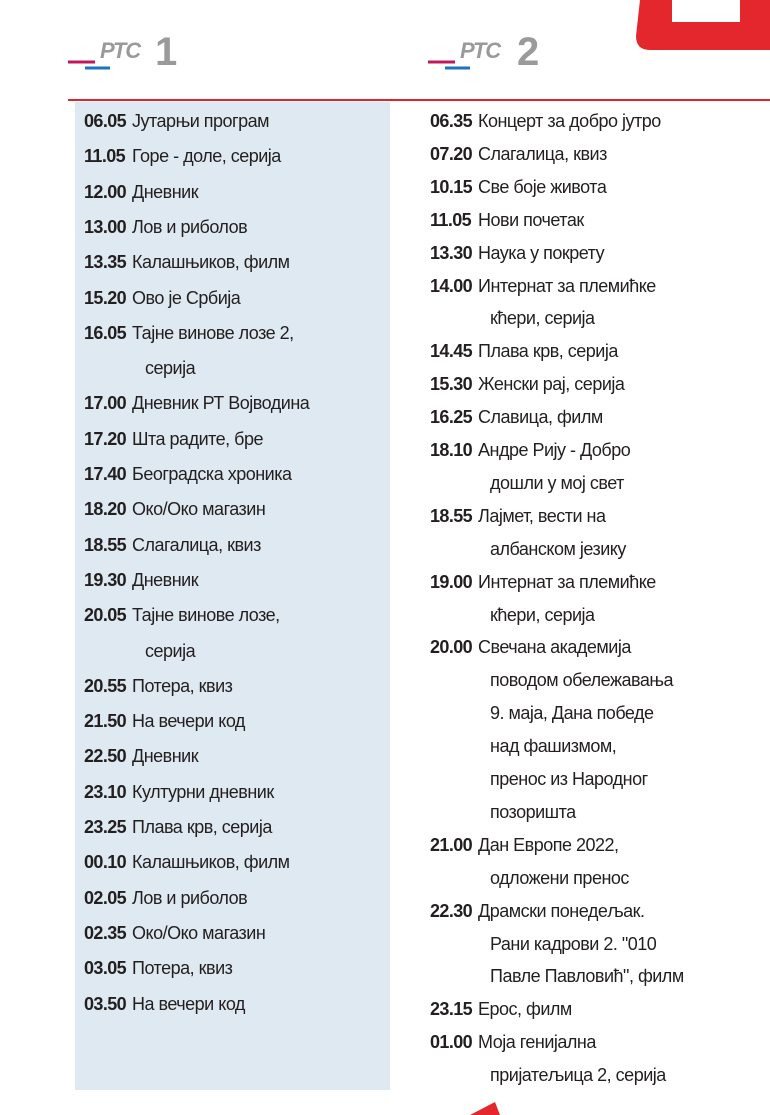 The height and width of the screenshot is (1115, 770). I want to click on program-time: 13.30, so click(451, 252).